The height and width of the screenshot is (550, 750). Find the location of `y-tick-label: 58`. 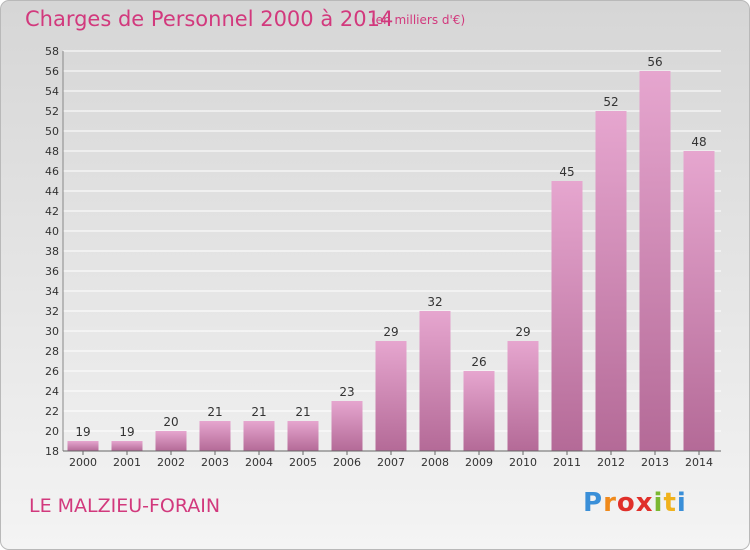

y-tick-label: 58 is located at coordinates (52, 51).